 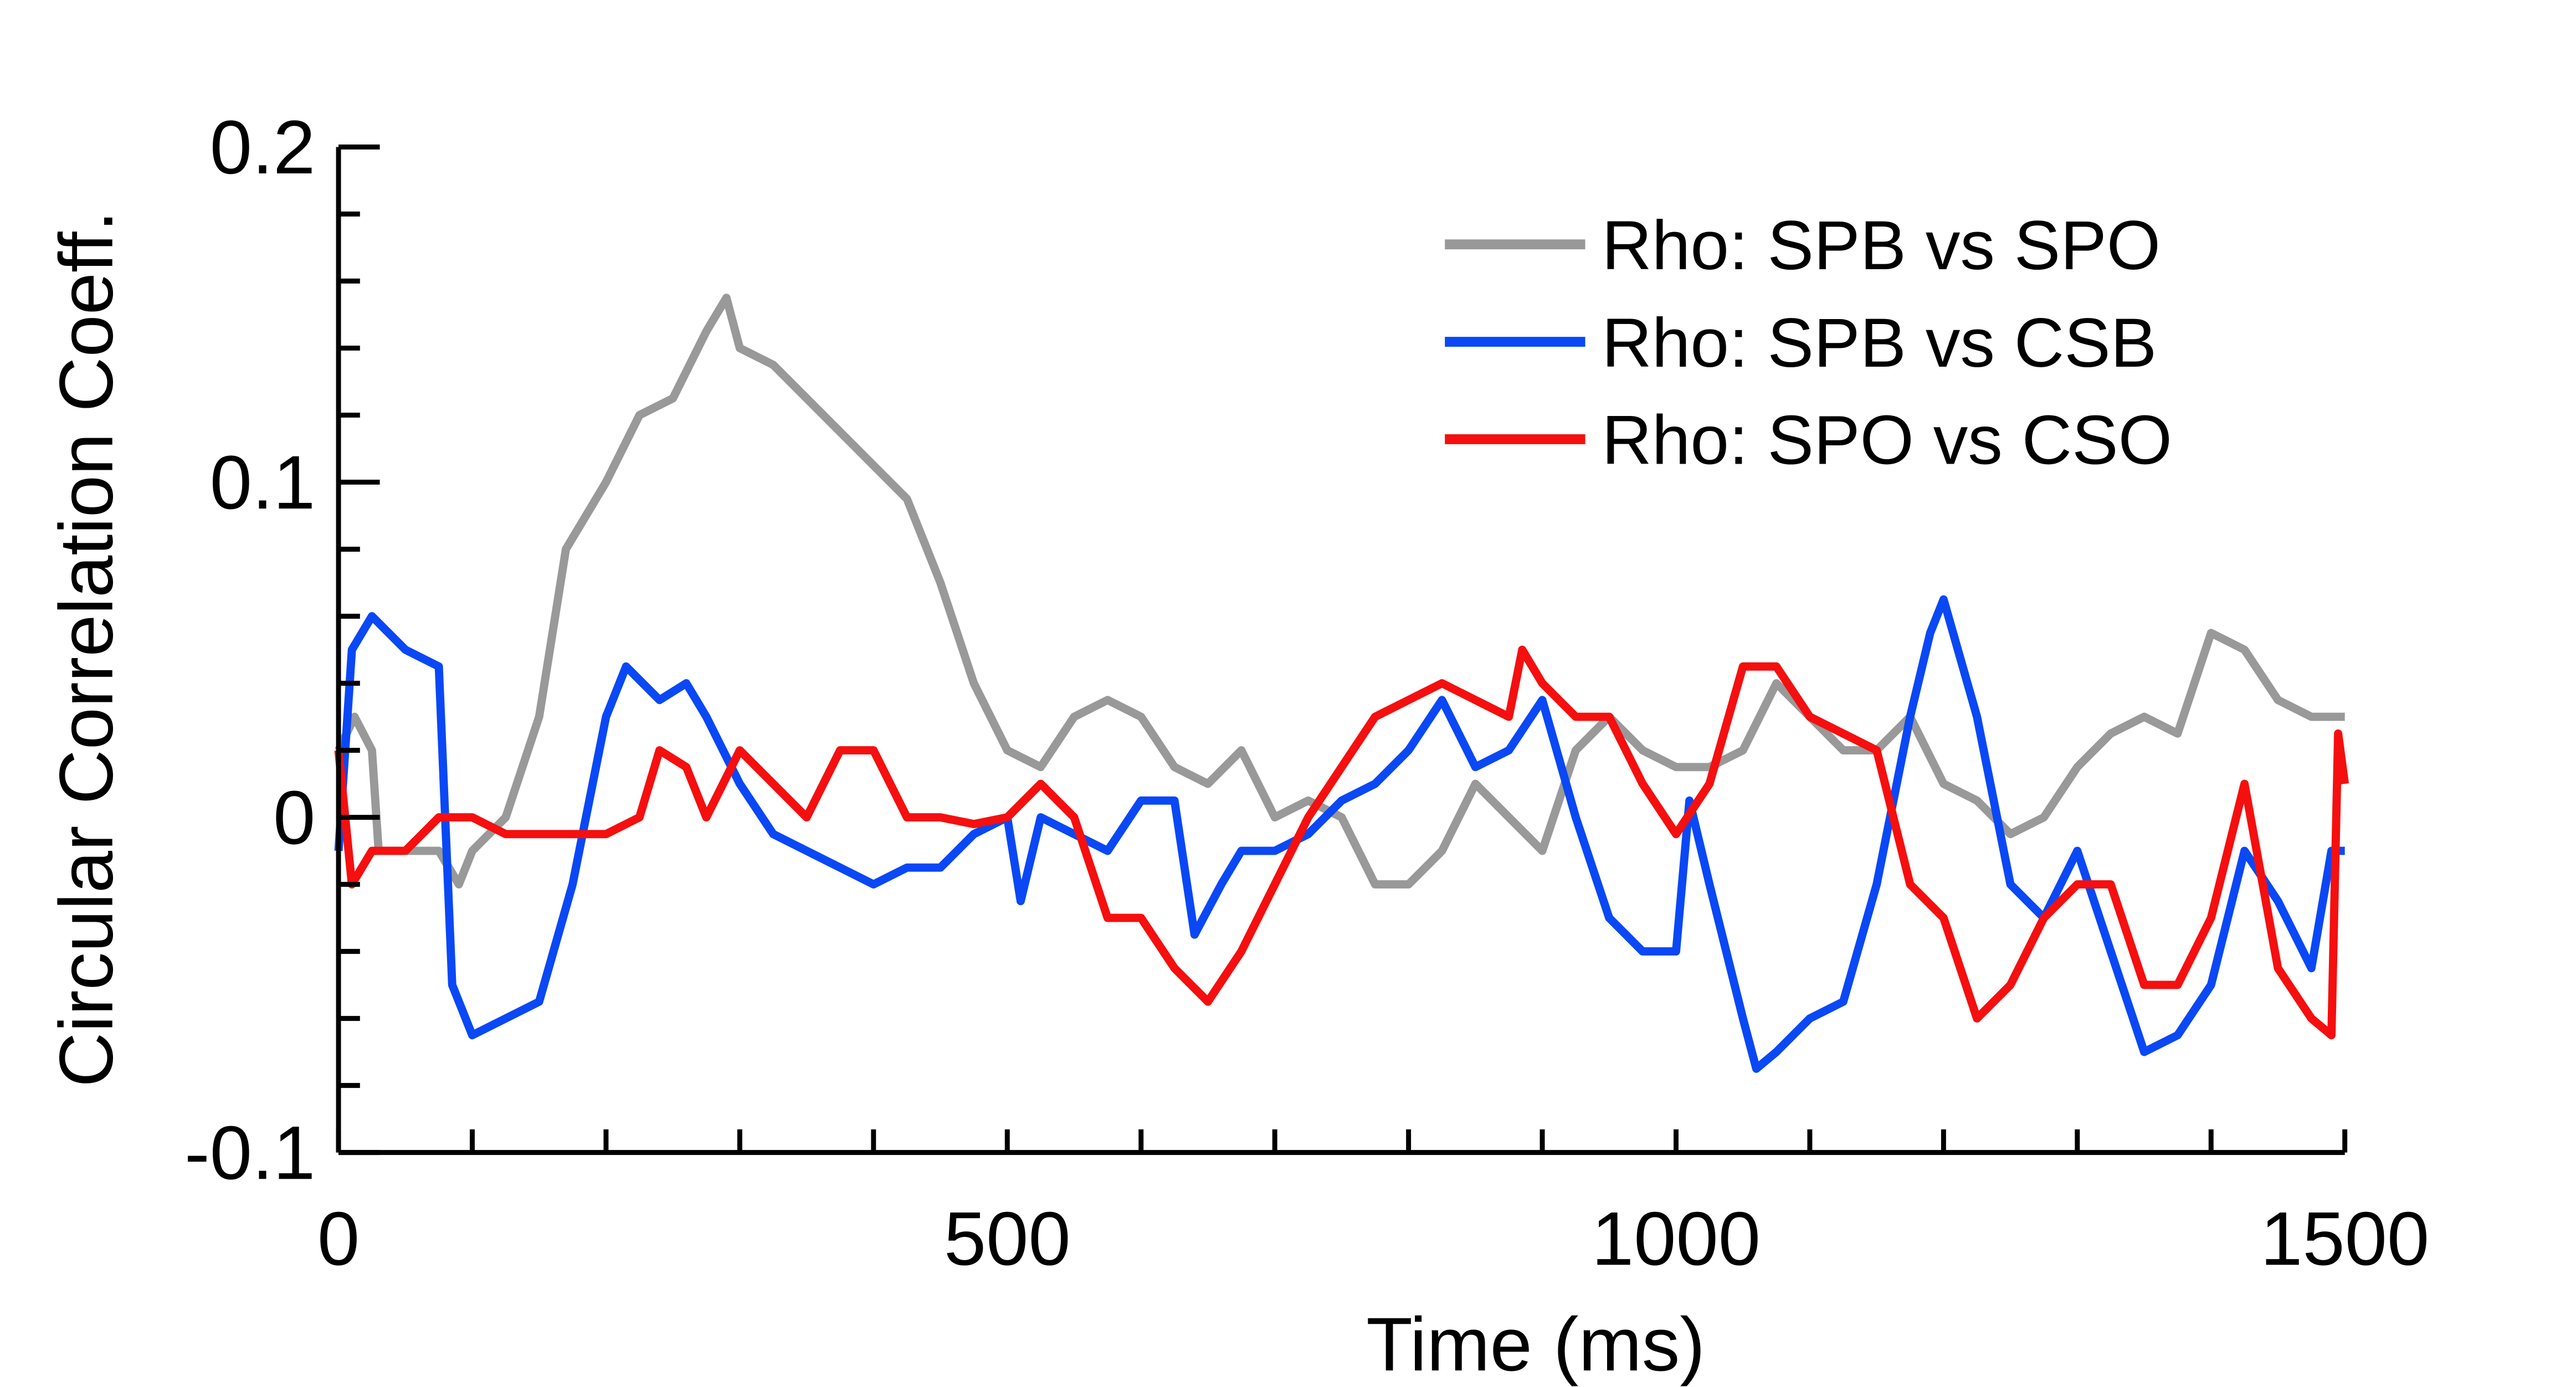 I want to click on y-tick-label: 0.2, so click(x=263, y=147).